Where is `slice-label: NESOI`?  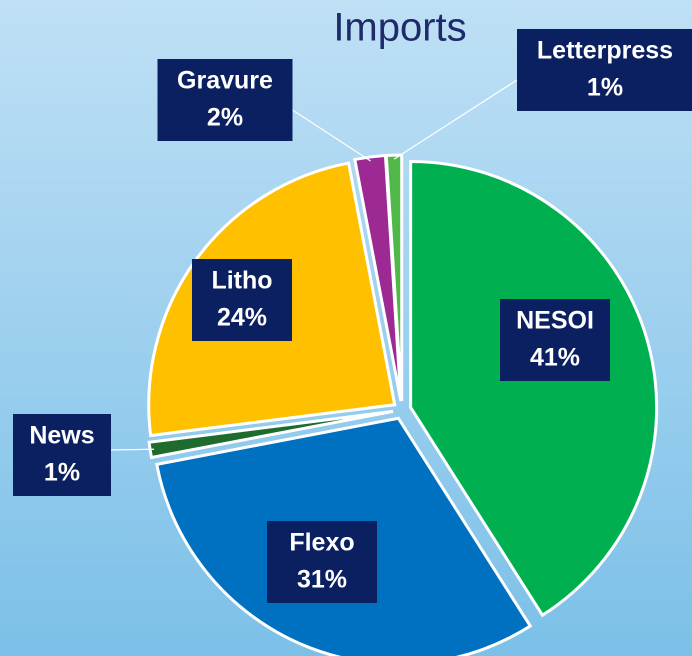 slice-label: NESOI is located at coordinates (555, 321).